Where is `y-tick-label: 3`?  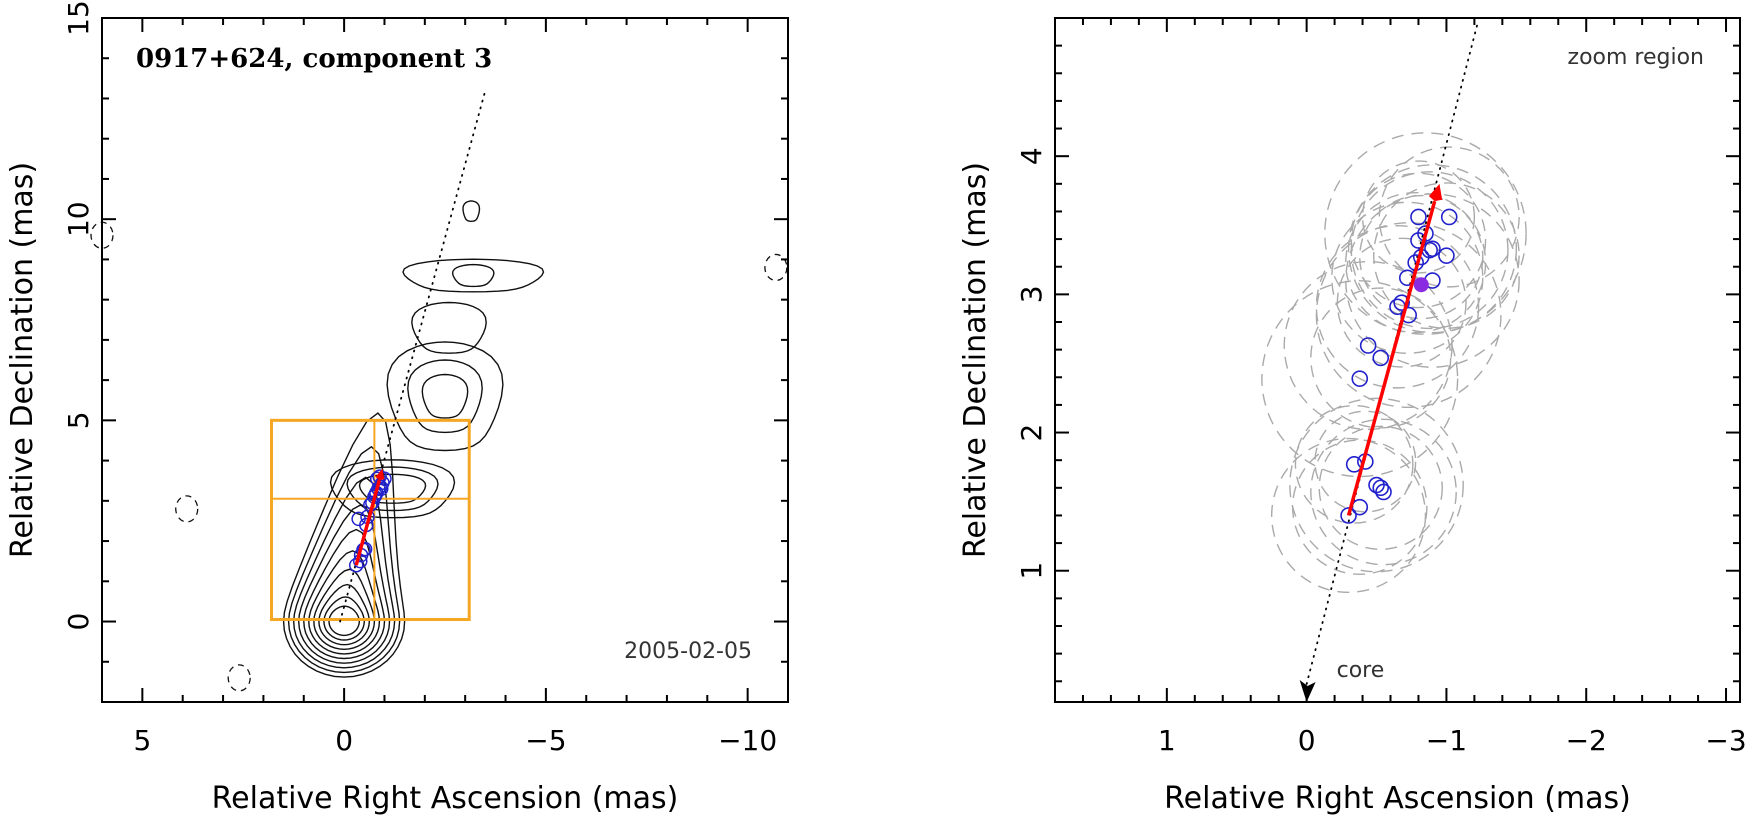 y-tick-label: 3 is located at coordinates (1031, 294).